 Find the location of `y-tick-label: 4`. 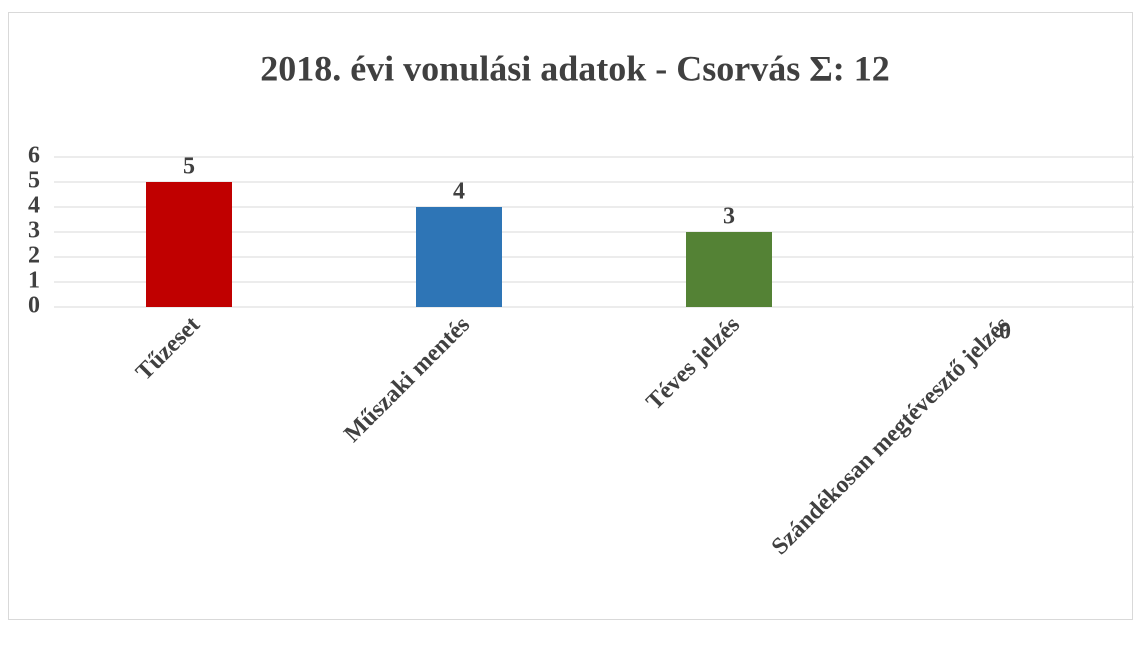

y-tick-label: 4 is located at coordinates (34, 206).